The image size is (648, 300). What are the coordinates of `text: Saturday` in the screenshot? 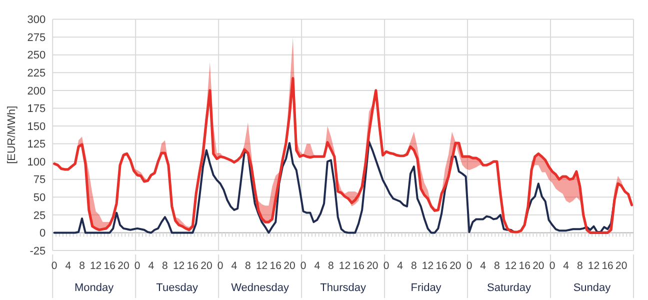 It's located at (509, 288).